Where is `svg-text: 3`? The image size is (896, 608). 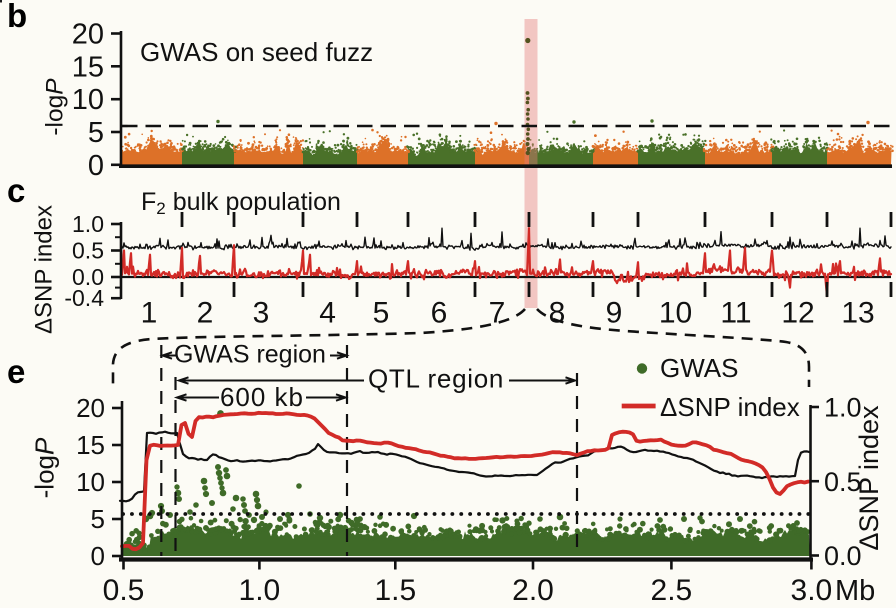
svg-text: 3 is located at coordinates (261, 313).